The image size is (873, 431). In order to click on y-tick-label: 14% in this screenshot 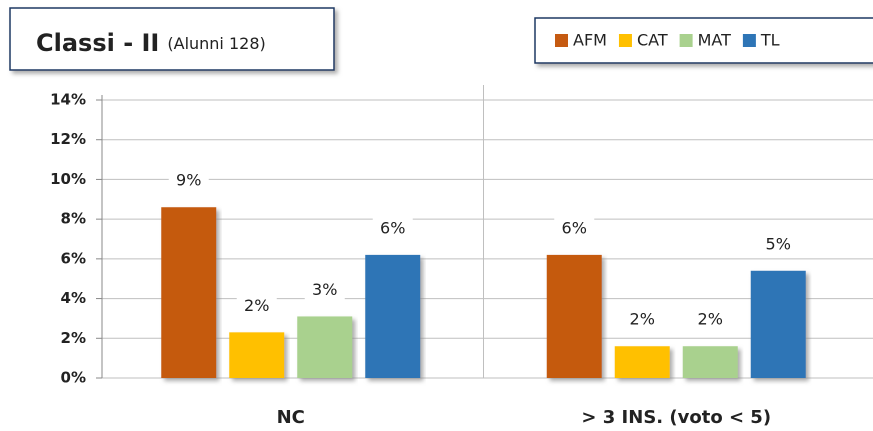, I will do `click(68, 100)`.